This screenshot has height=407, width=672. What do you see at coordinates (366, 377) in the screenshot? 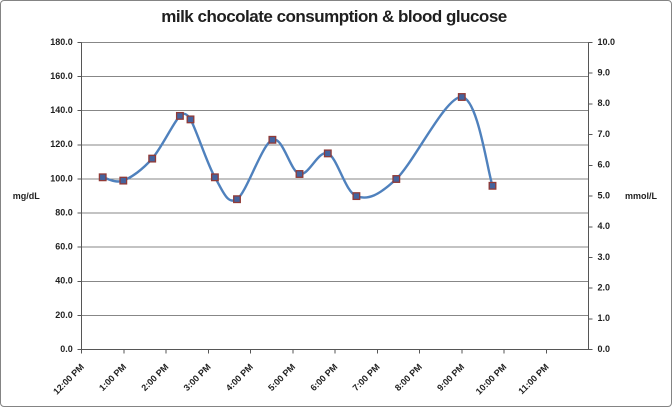
I see `svg-text: 7:00 PM` at bounding box center [366, 377].